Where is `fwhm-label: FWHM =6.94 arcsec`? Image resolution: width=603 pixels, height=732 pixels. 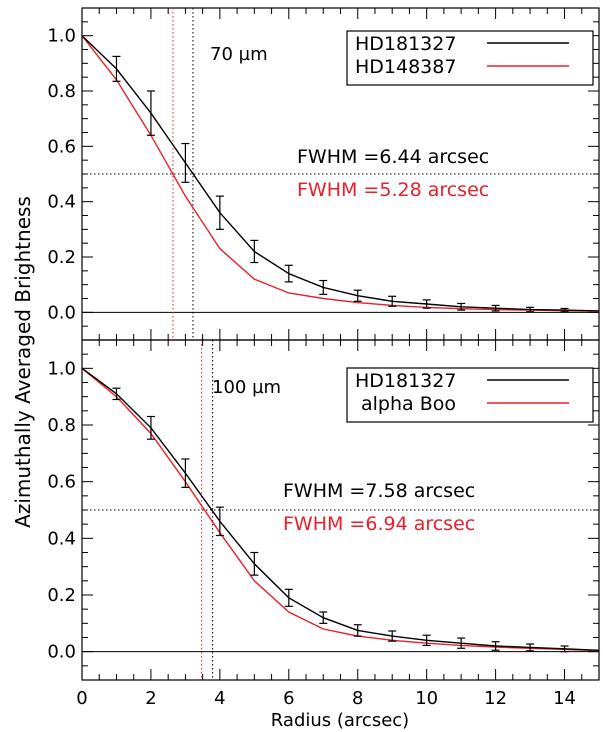 fwhm-label: FWHM =6.94 arcsec is located at coordinates (379, 524).